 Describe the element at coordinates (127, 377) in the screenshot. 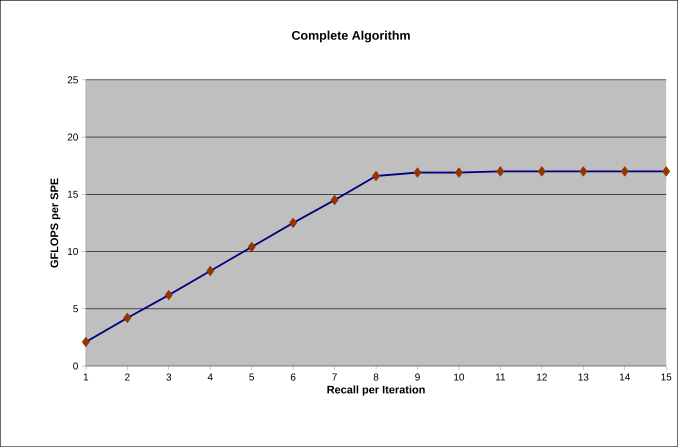

I see `x-tick-label: 2` at that location.